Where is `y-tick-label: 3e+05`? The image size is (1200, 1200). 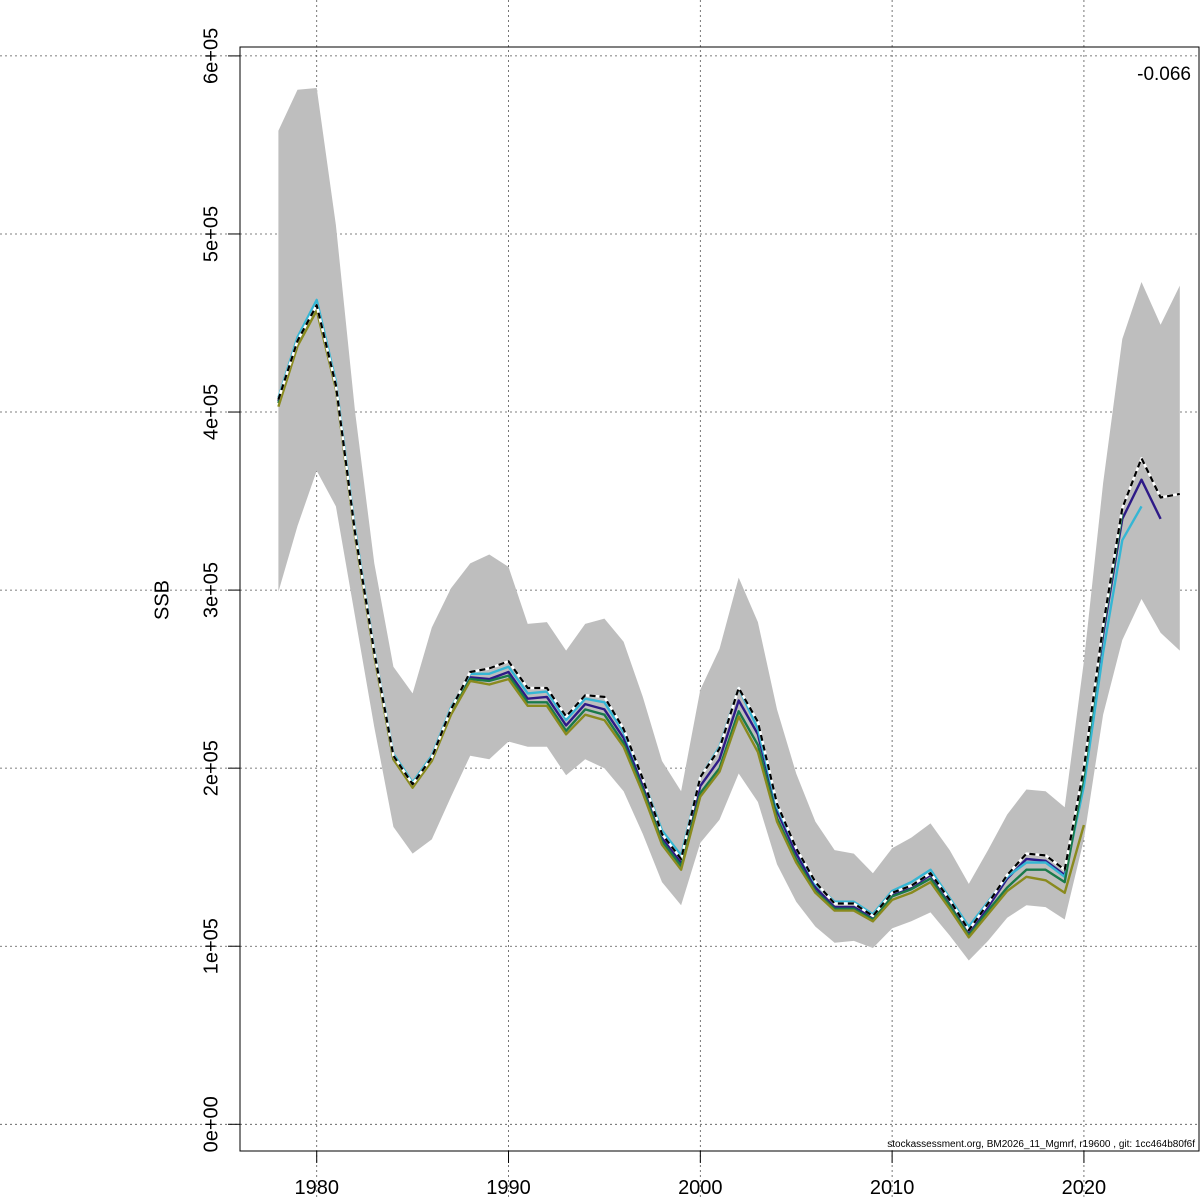 y-tick-label: 3e+05 is located at coordinates (211, 590).